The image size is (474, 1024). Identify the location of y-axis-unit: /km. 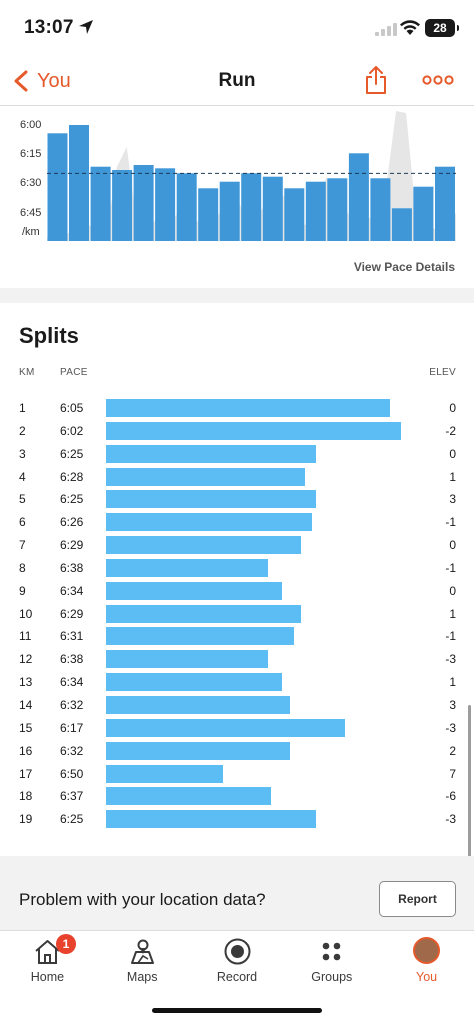
(31, 232).